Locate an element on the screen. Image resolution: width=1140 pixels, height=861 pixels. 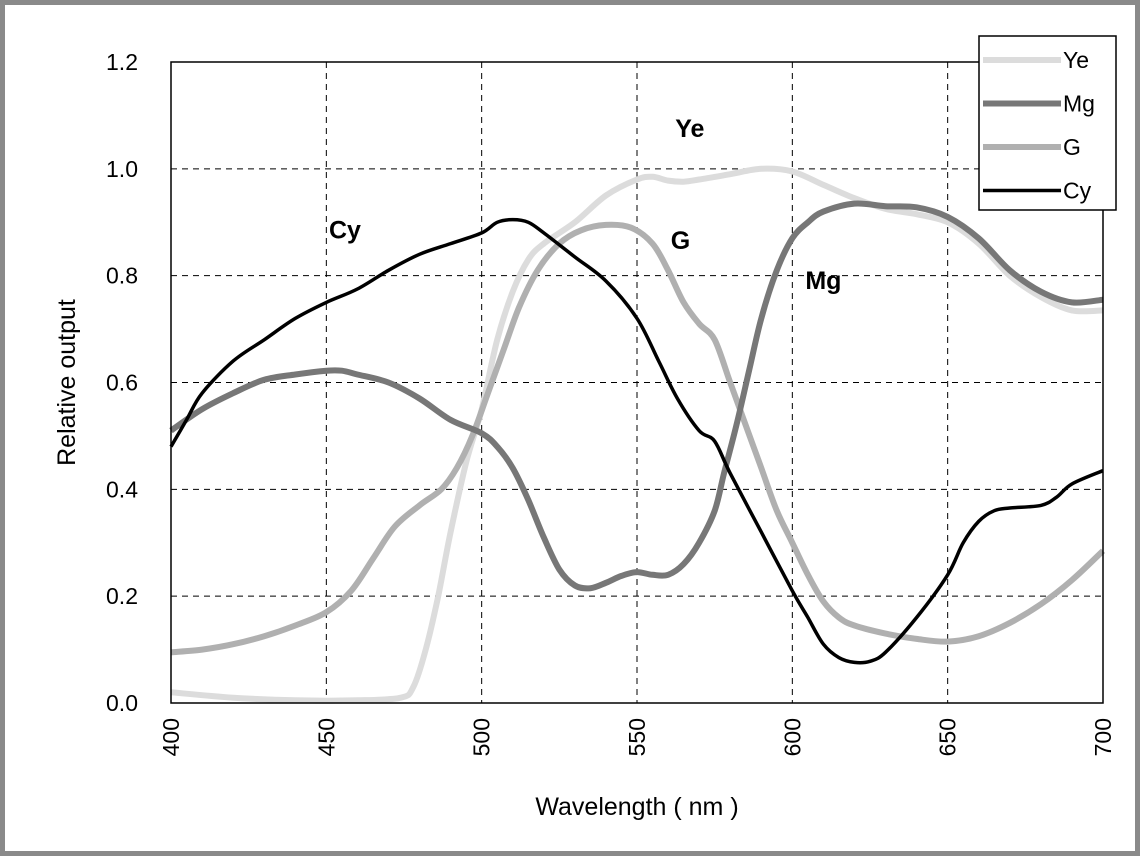
y-axis-ticks: 0.0 0.2 0.4 0.6 0.8 1.0 1.2 is located at coordinates (122, 382).